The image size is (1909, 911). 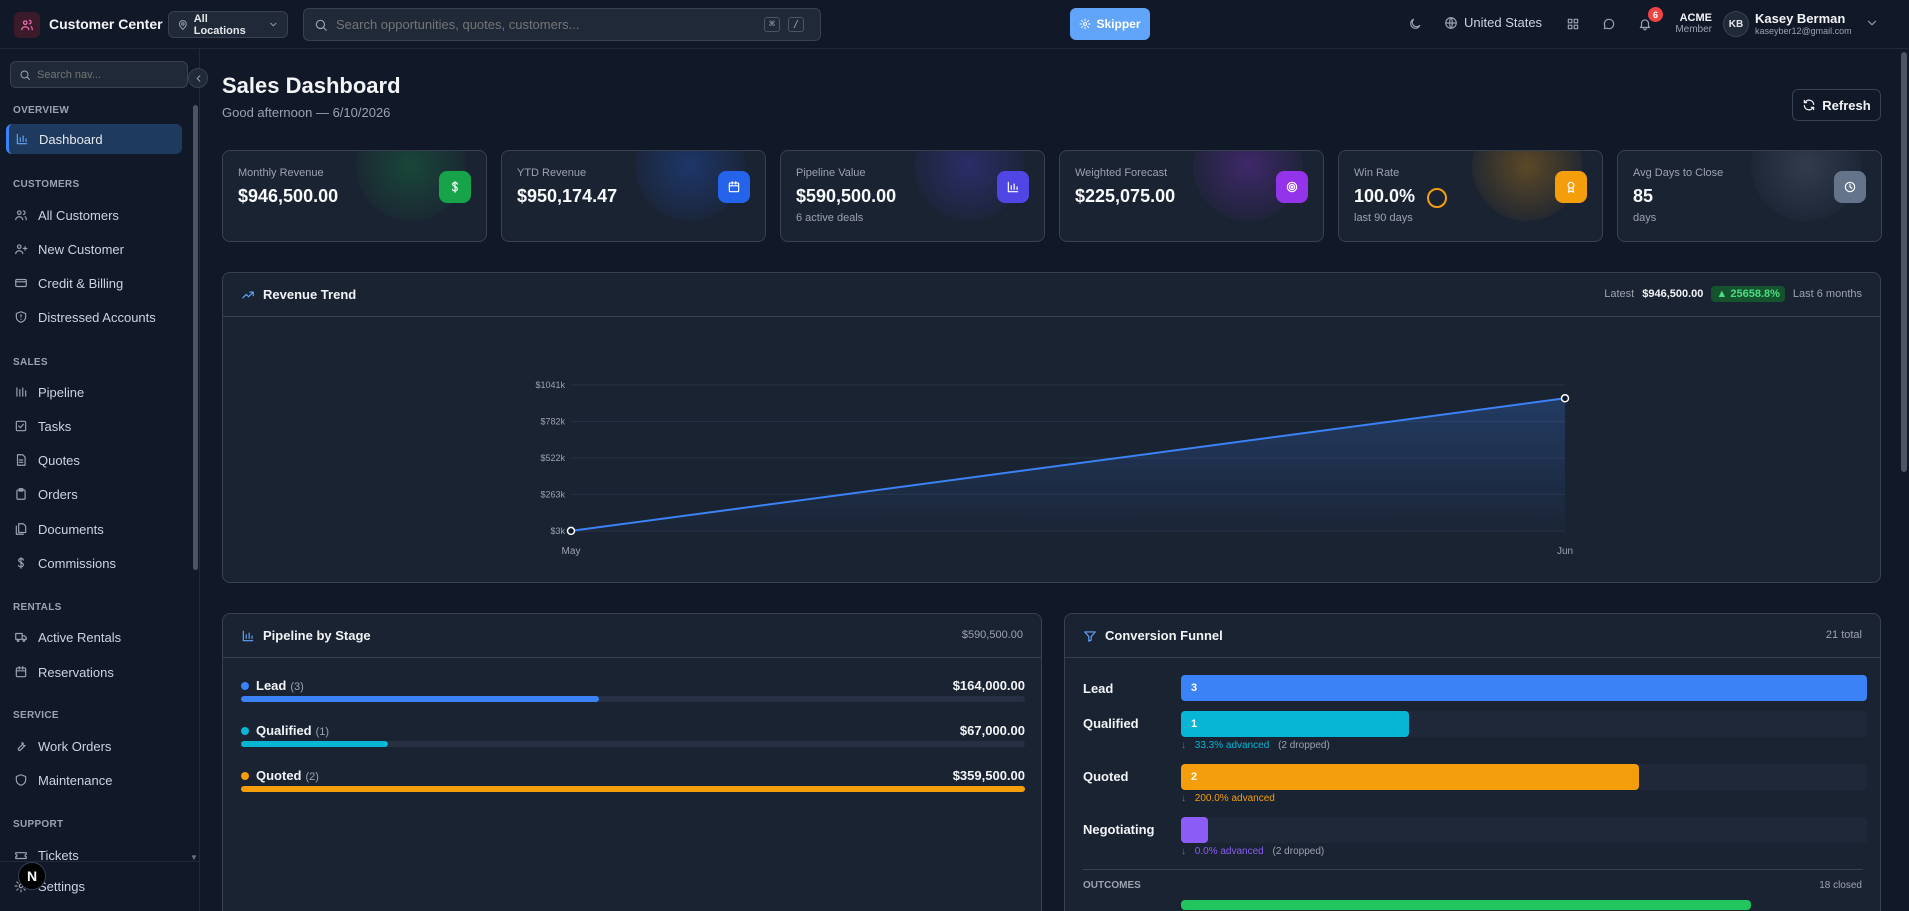 What do you see at coordinates (1736, 24) in the screenshot?
I see `avatar: KB` at bounding box center [1736, 24].